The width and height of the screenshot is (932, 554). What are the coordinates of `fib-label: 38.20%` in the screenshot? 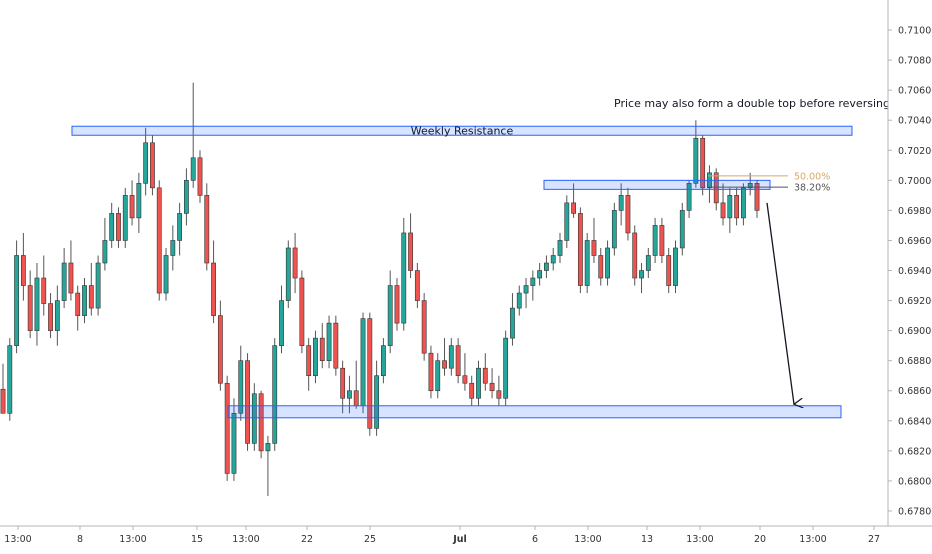 It's located at (812, 188).